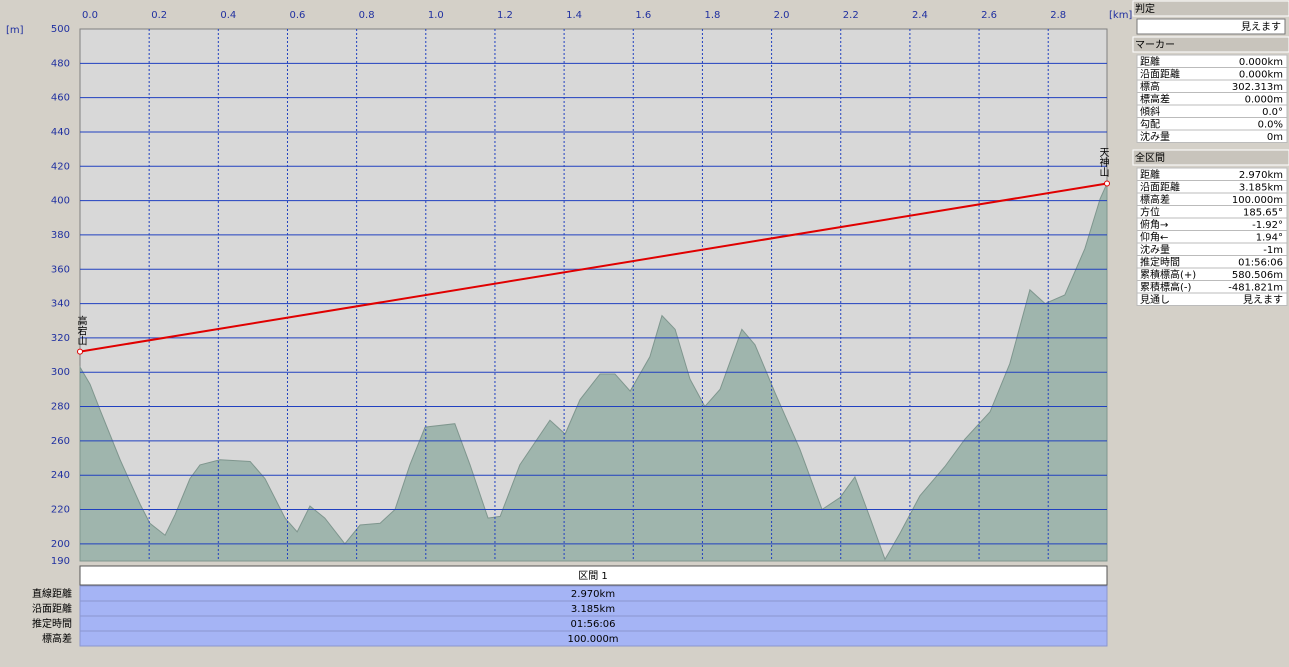 This screenshot has width=1289, height=667. What do you see at coordinates (1269, 238) in the screenshot?
I see `panel-row-value: 1.94°` at bounding box center [1269, 238].